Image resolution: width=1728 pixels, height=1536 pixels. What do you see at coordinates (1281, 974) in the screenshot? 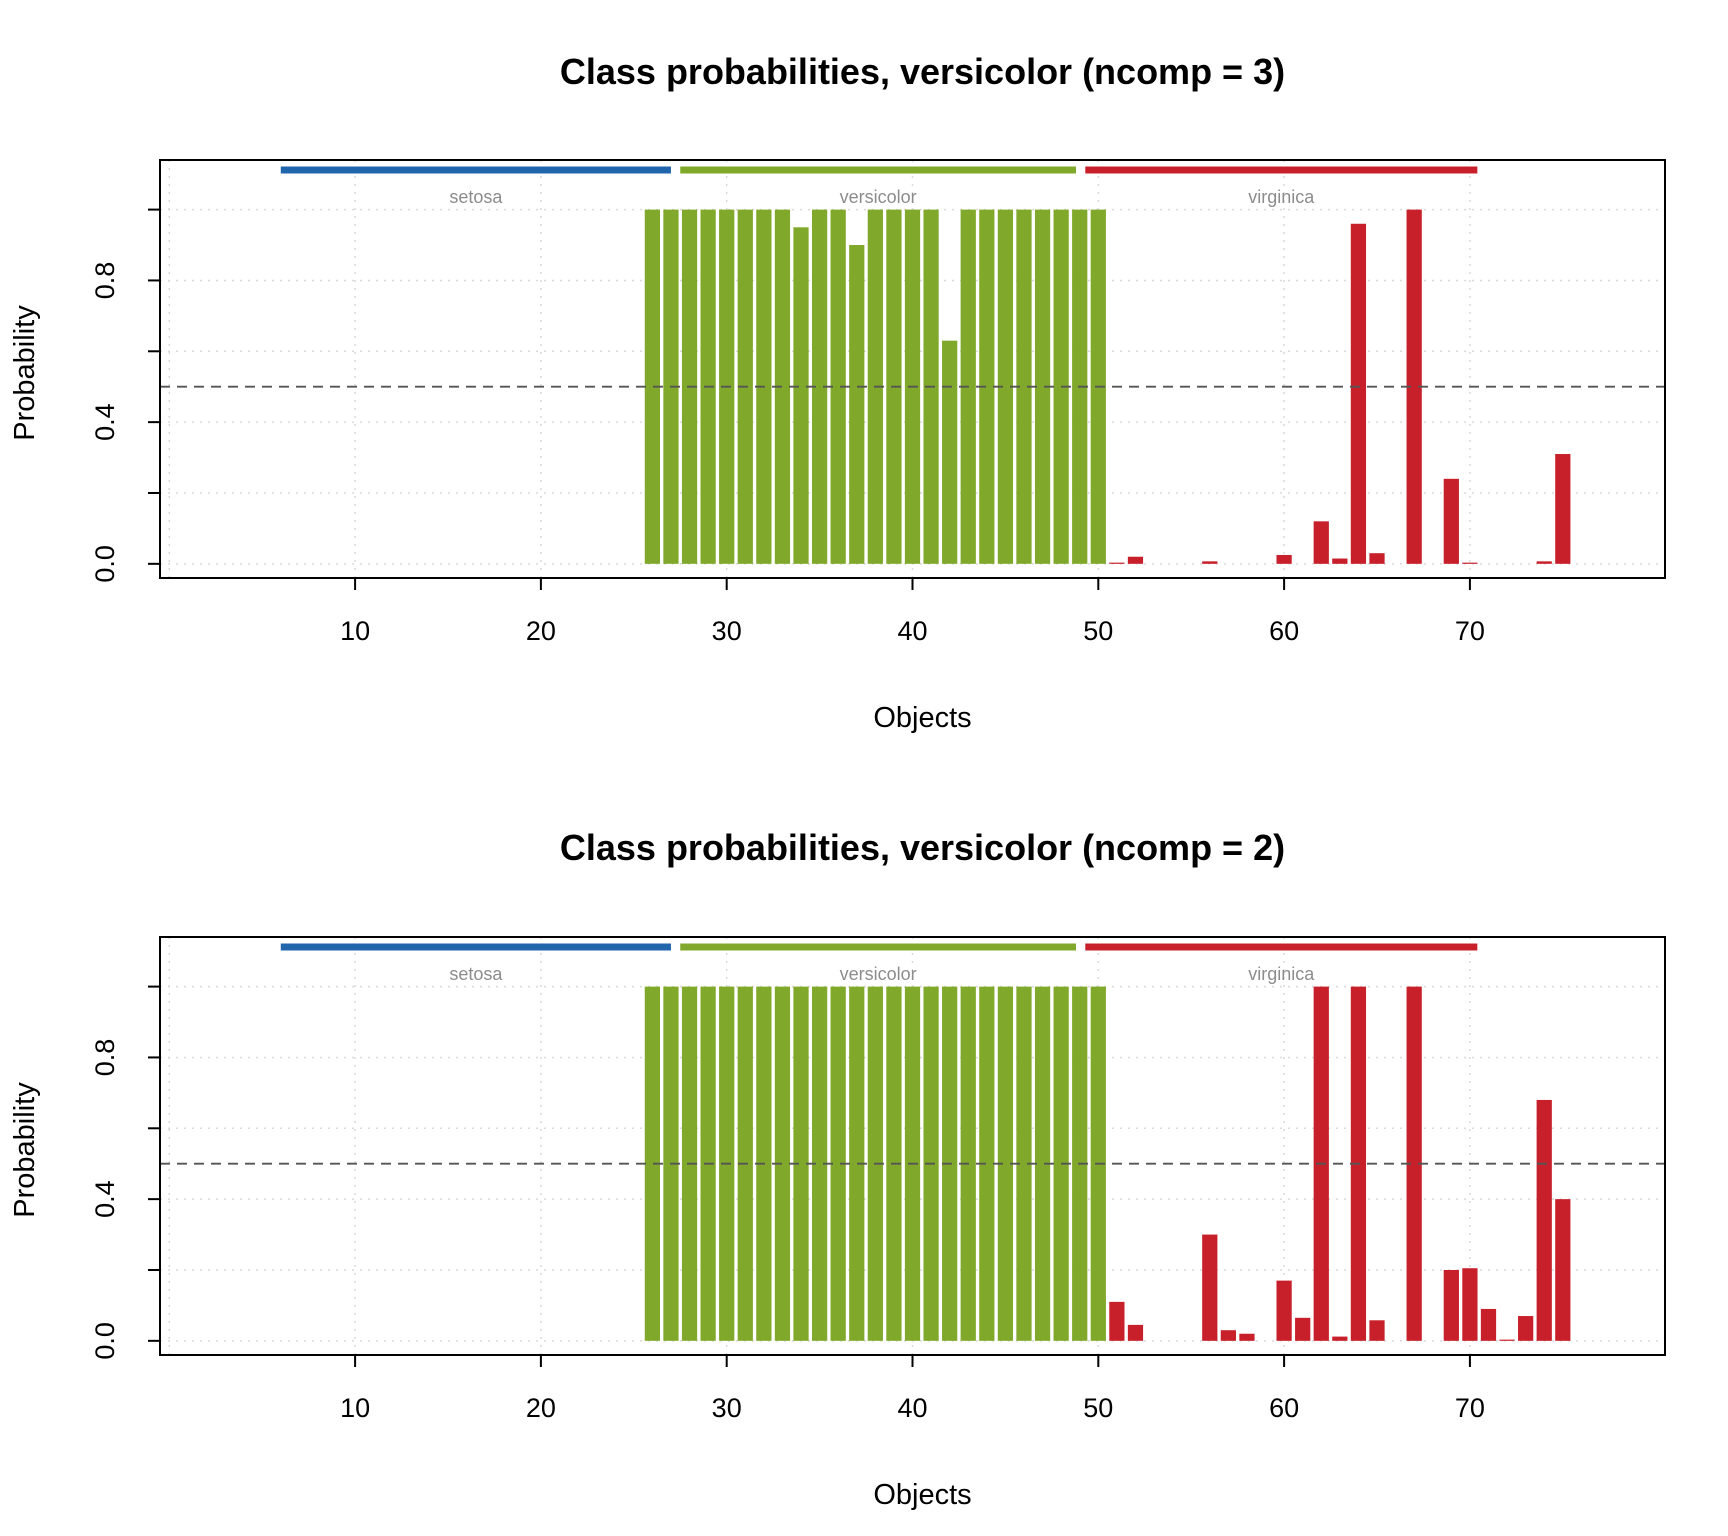
I see `chart2-group-label-virginica: virginica` at bounding box center [1281, 974].